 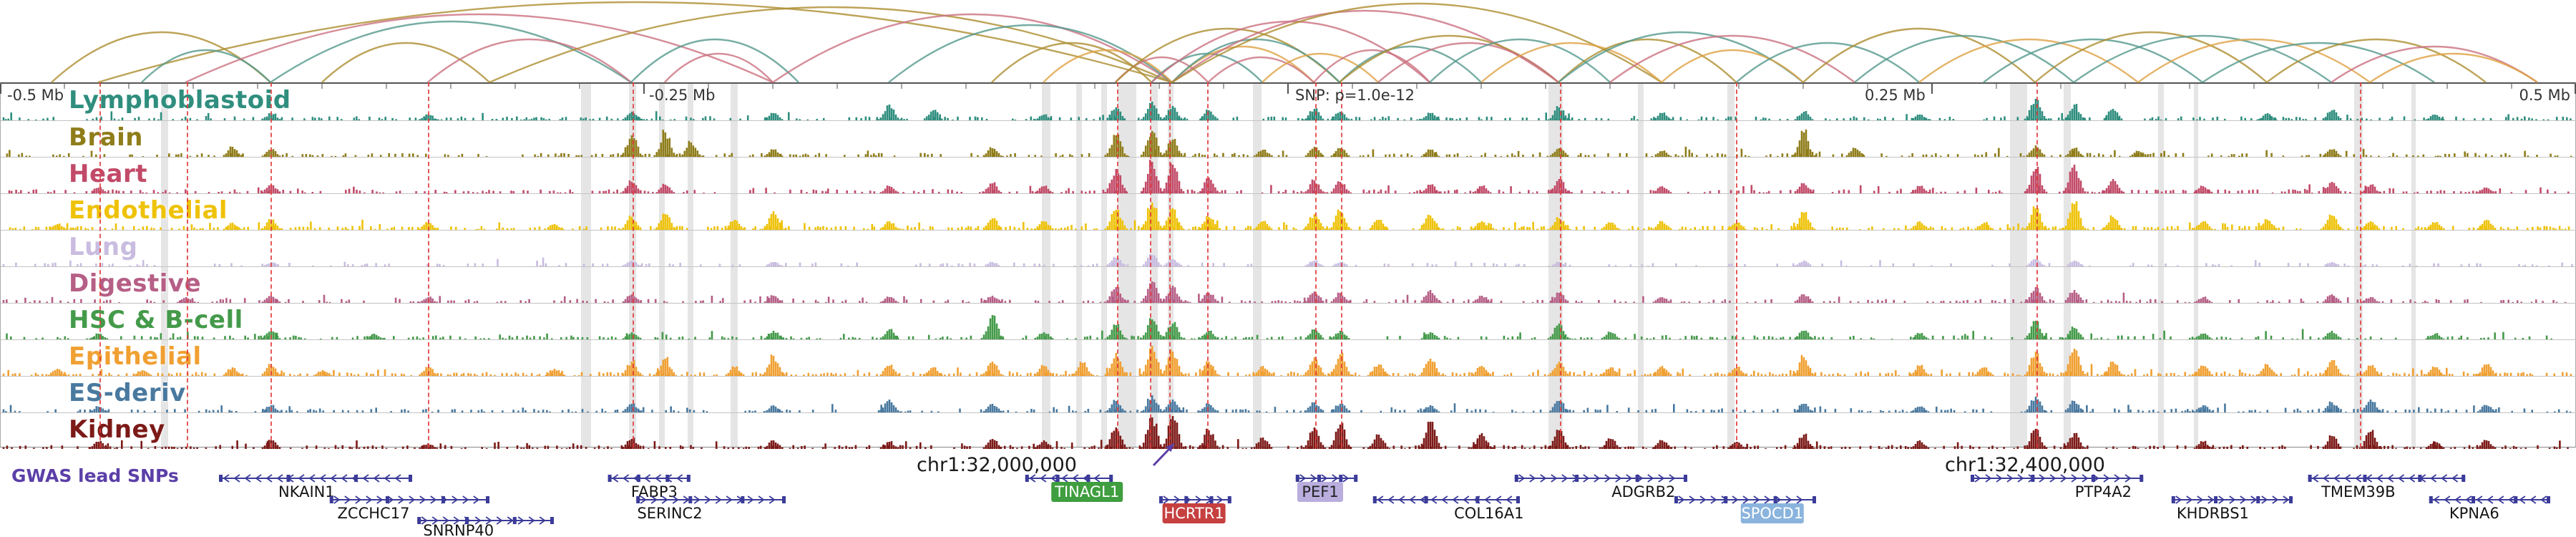 I want to click on gene-adgrb2: ADGRB2, so click(x=1601, y=487).